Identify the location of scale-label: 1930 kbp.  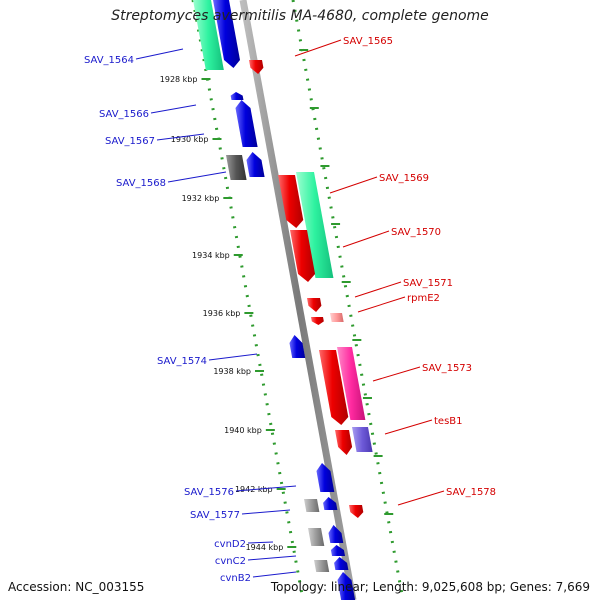
(190, 139).